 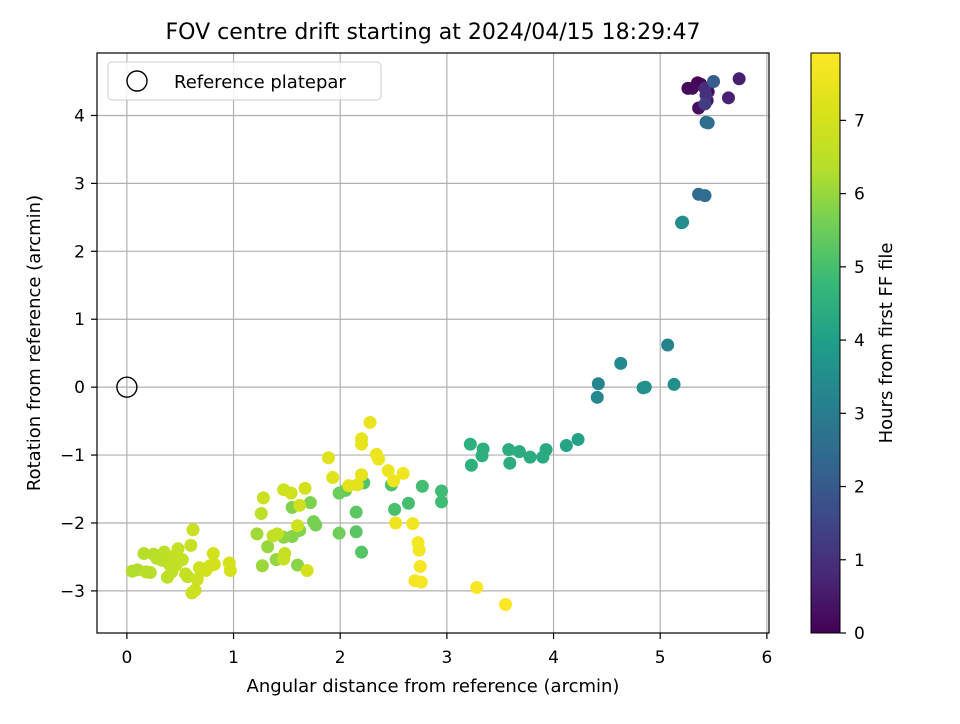 What do you see at coordinates (260, 82) in the screenshot?
I see `legend-label-reference: Reference platepar` at bounding box center [260, 82].